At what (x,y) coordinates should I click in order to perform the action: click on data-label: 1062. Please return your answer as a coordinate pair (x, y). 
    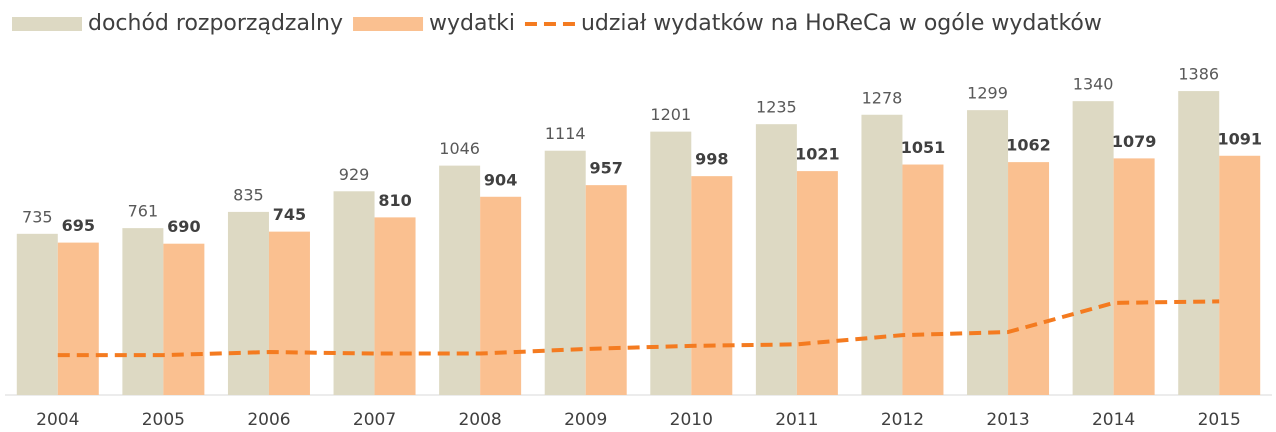
    Looking at the image, I should click on (1028, 145).